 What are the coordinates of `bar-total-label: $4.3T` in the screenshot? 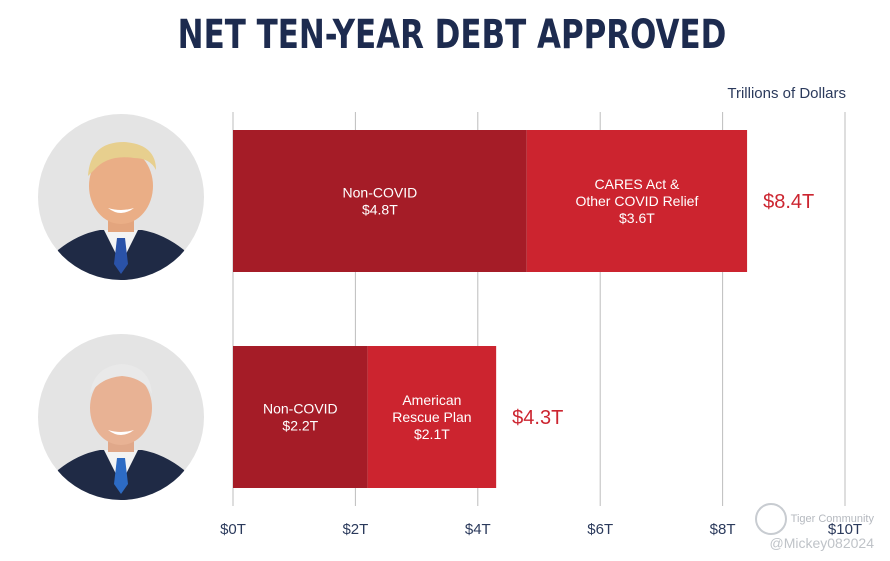 It's located at (537, 418).